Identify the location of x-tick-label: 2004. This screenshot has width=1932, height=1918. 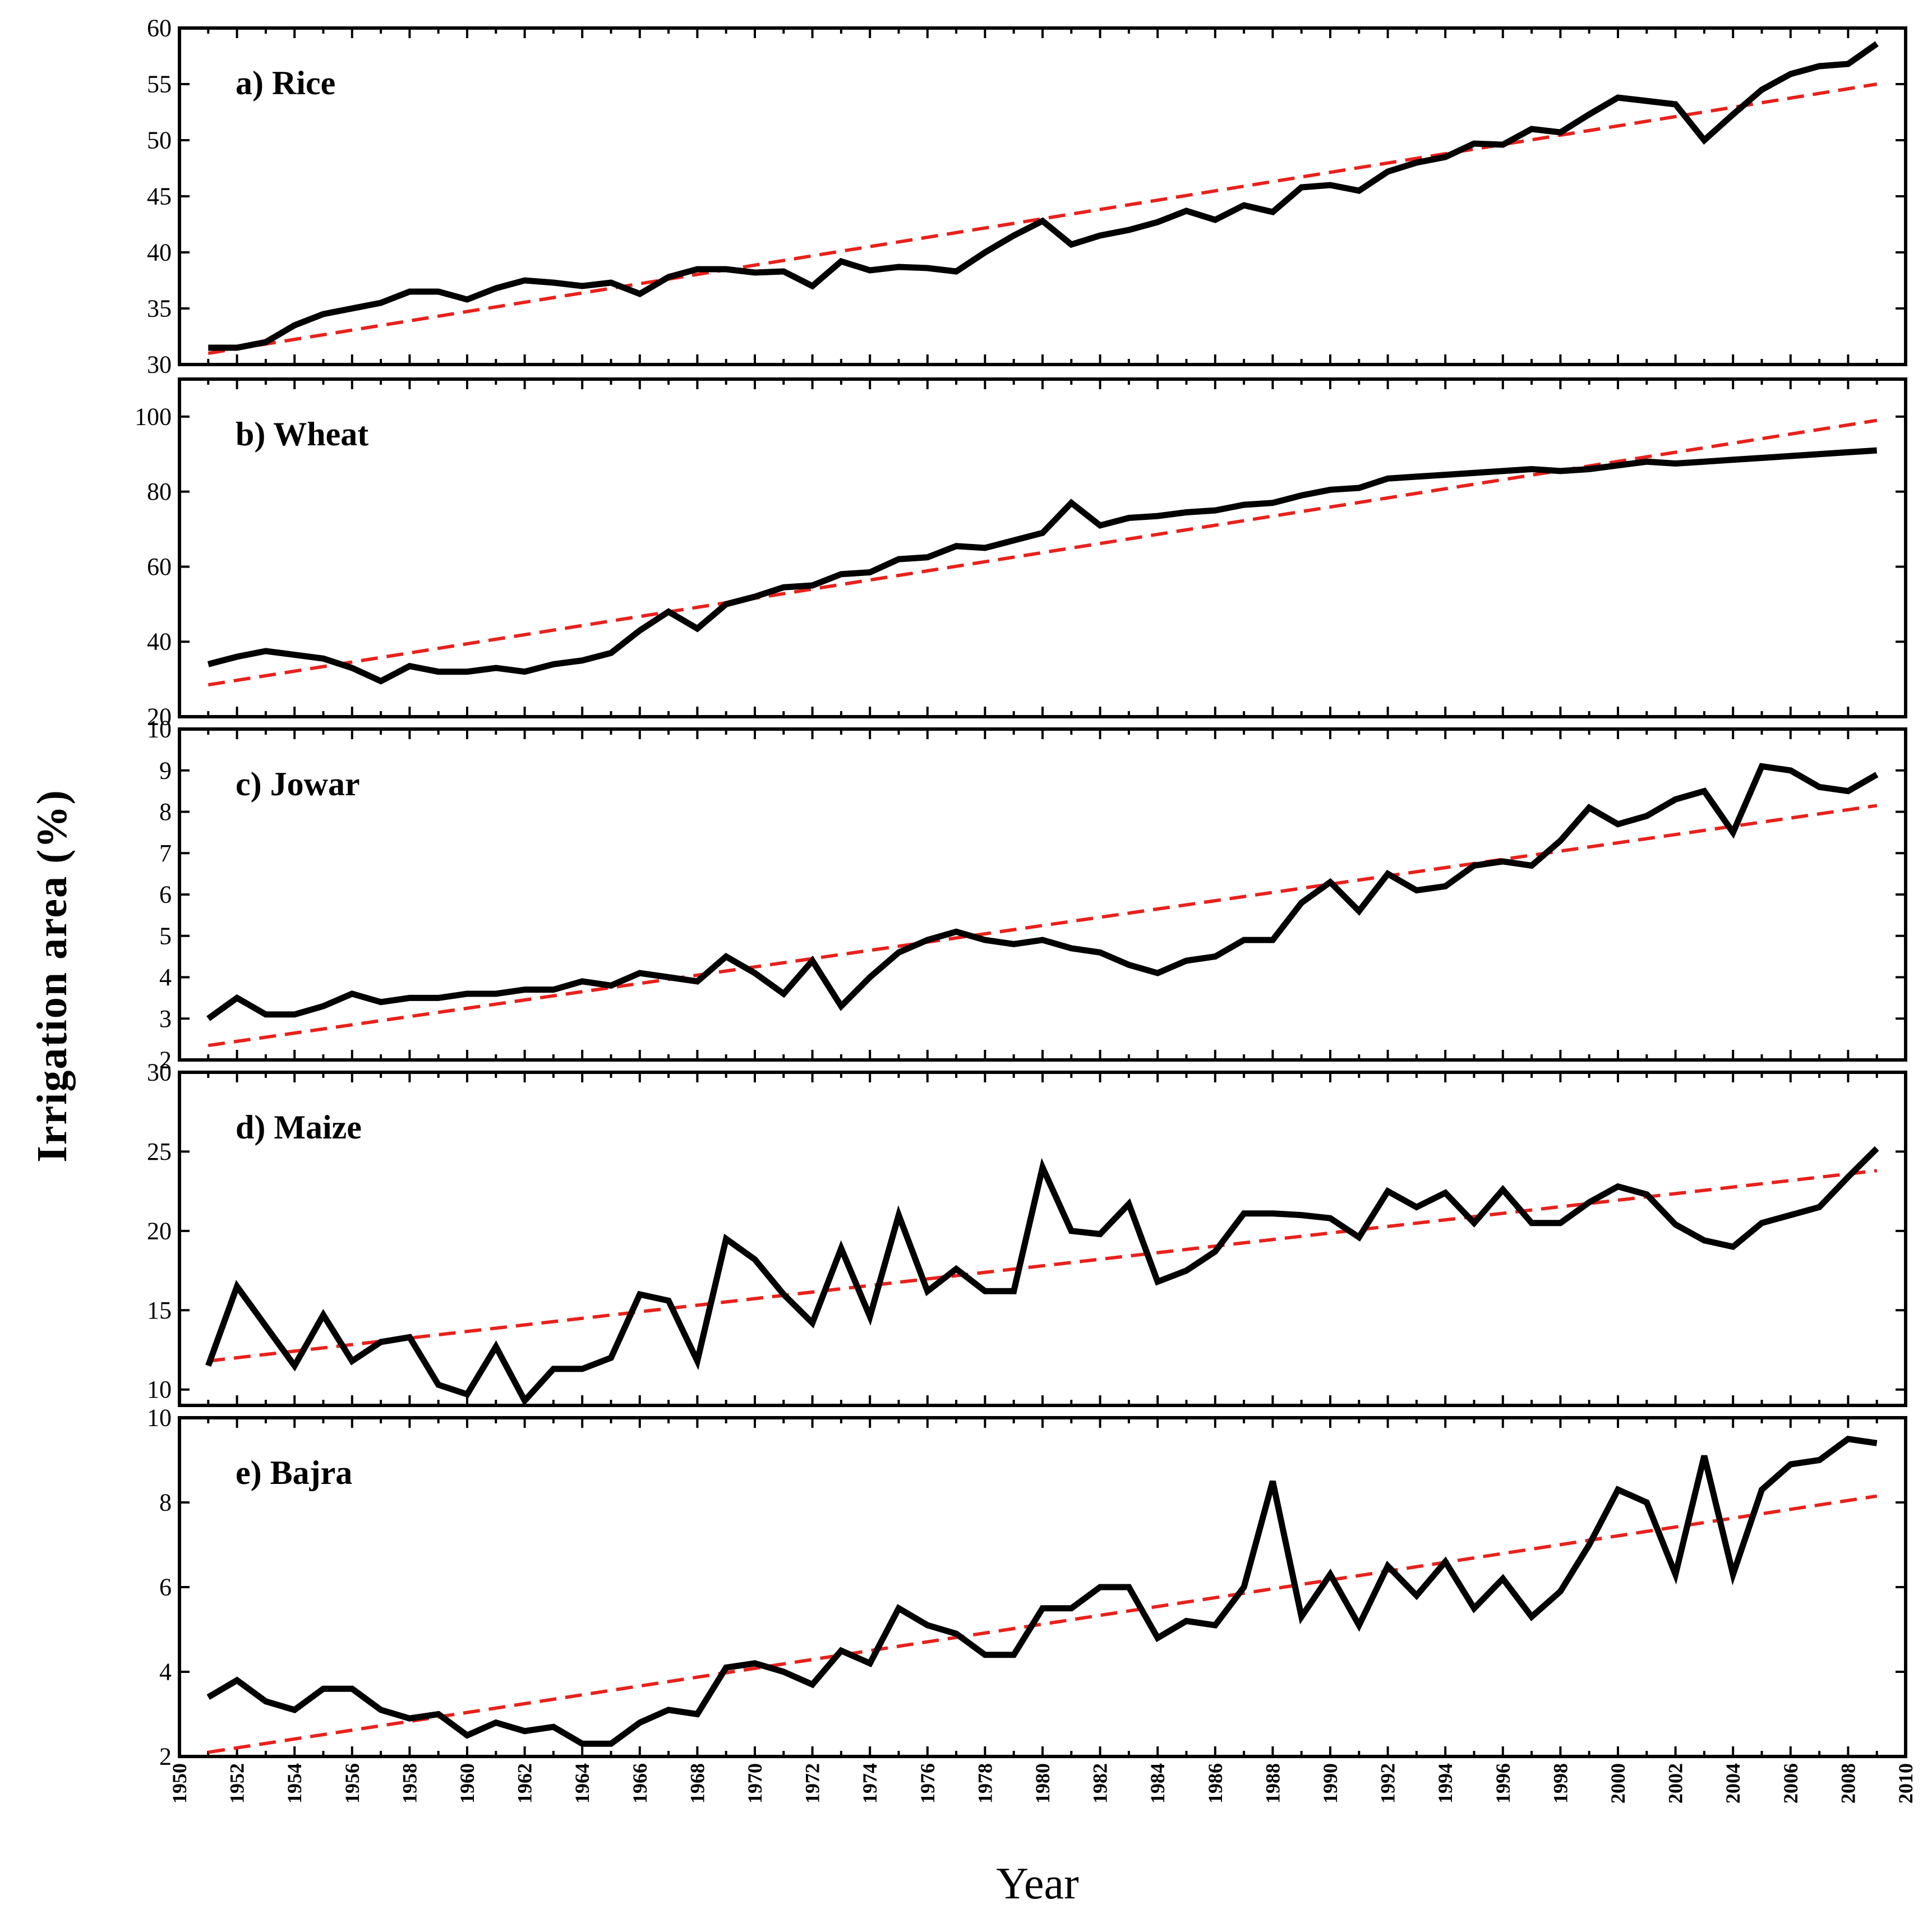
(1733, 1784).